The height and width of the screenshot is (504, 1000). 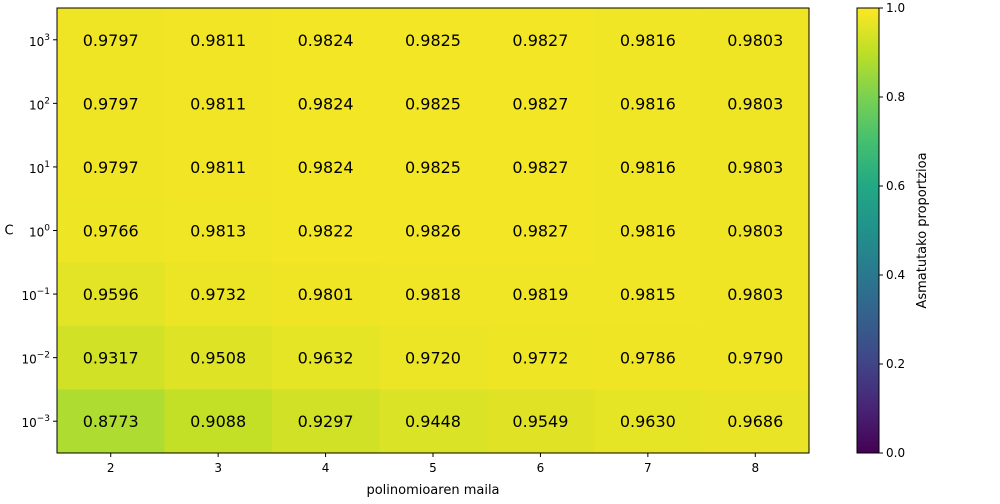 I want to click on heatmap-cell-label: 0.9813, so click(x=218, y=231).